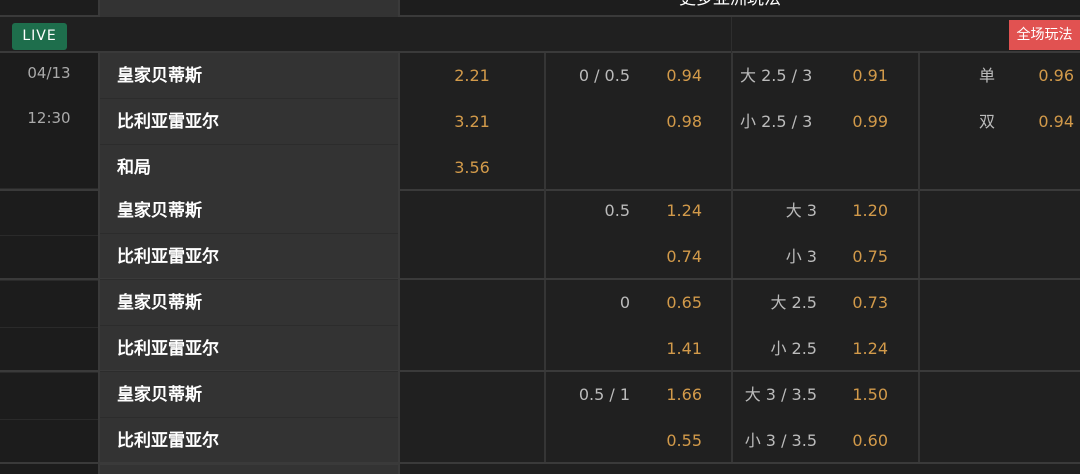  Describe the element at coordinates (776, 121) in the screenshot. I see `total-line: 小 2.5 / 3` at that location.